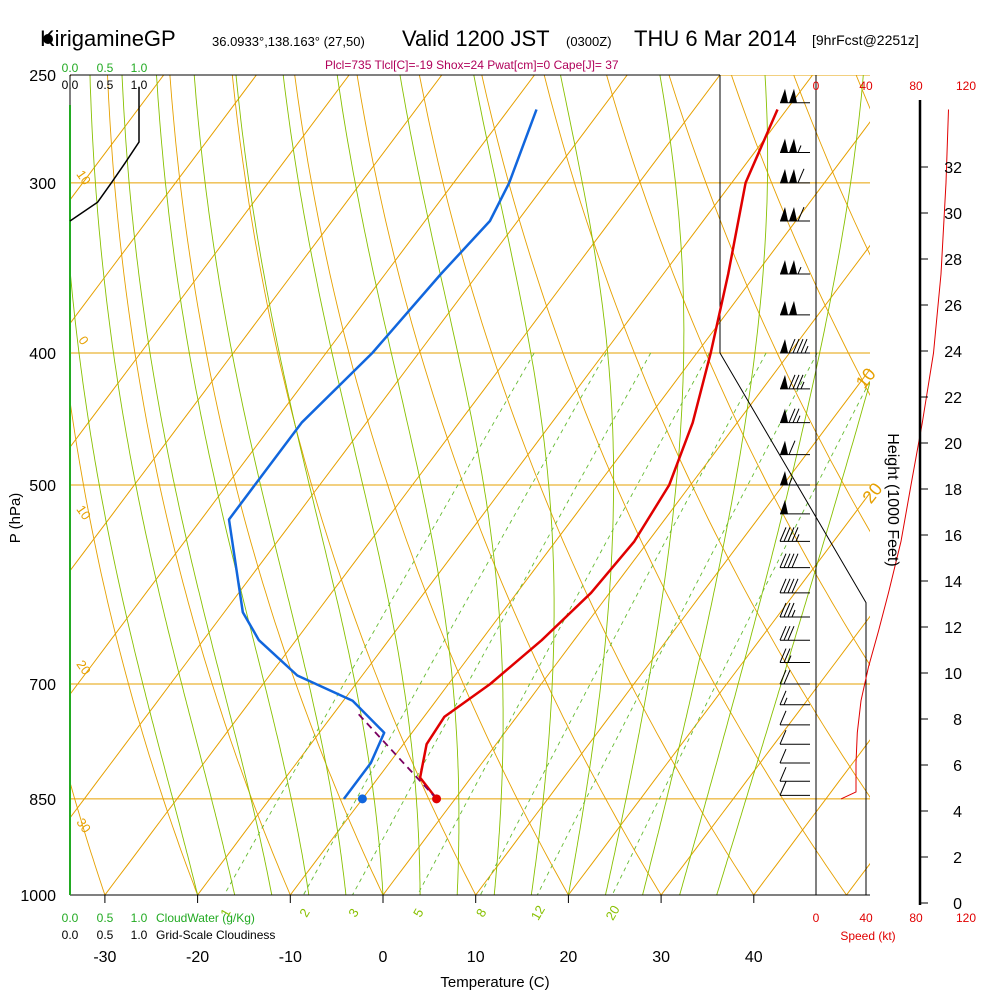  What do you see at coordinates (953, 444) in the screenshot?
I see `height-tick-label: 20` at bounding box center [953, 444].